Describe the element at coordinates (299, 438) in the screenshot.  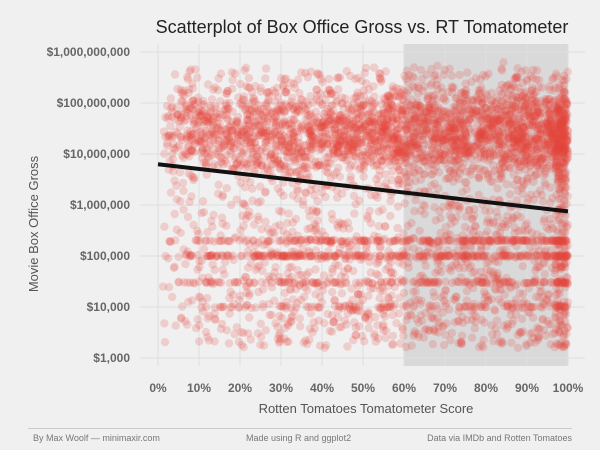
I see `footer-tools: Made using R and ggplot2` at that location.